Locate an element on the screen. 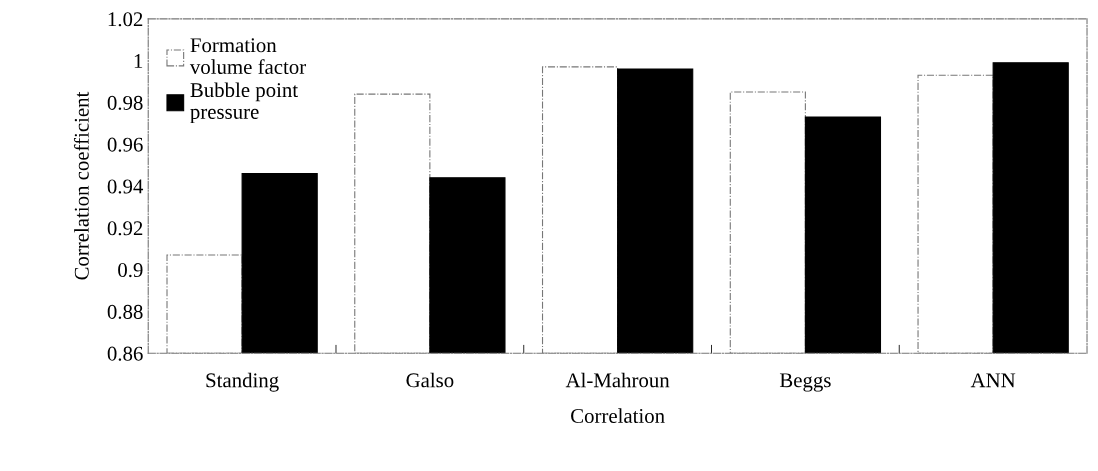  y-tick-label: 1 is located at coordinates (138, 61).